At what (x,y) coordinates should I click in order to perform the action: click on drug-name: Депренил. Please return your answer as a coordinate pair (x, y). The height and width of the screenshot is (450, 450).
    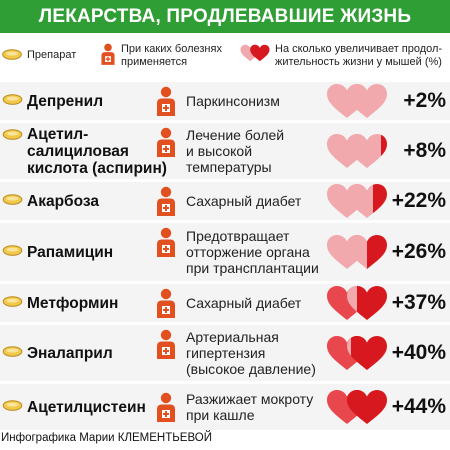
    Looking at the image, I should click on (65, 101).